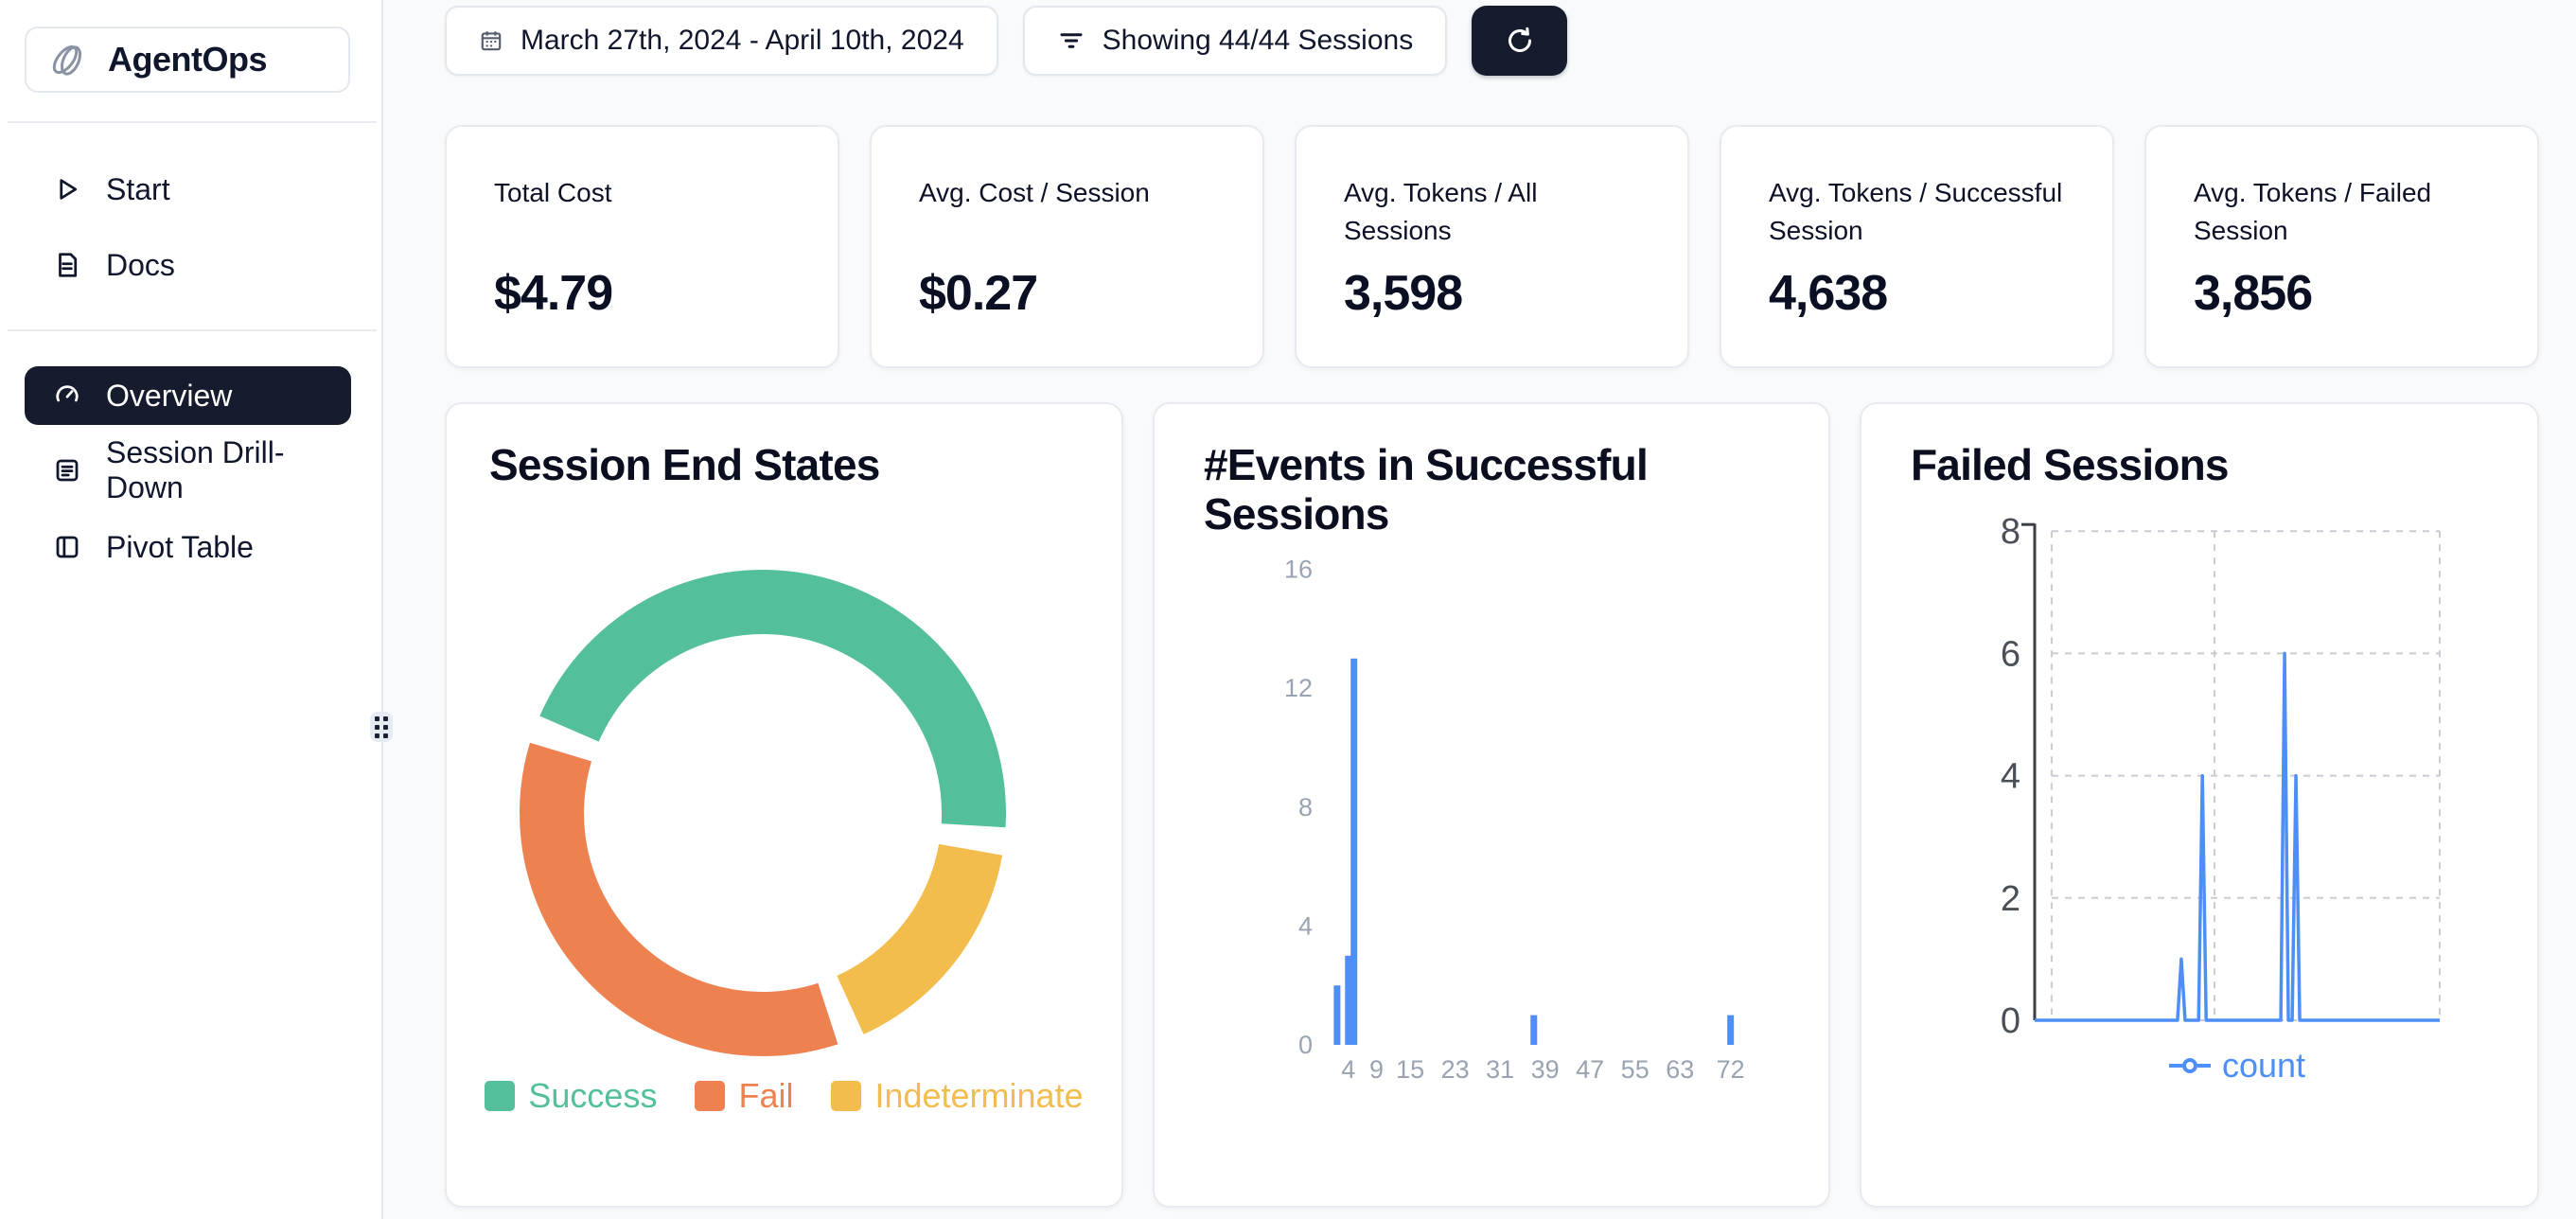 The height and width of the screenshot is (1219, 2576). Describe the element at coordinates (1916, 211) in the screenshot. I see `stat-label: Avg. Tokens / Successful Session` at that location.